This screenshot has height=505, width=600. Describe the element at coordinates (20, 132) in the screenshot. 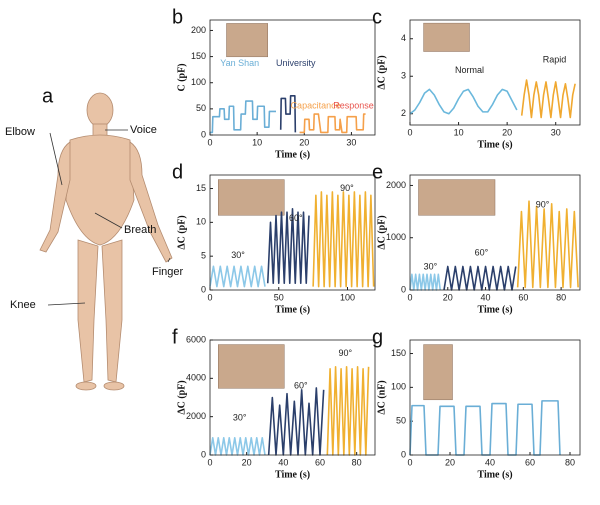

I see `annotation: Elbow` at that location.